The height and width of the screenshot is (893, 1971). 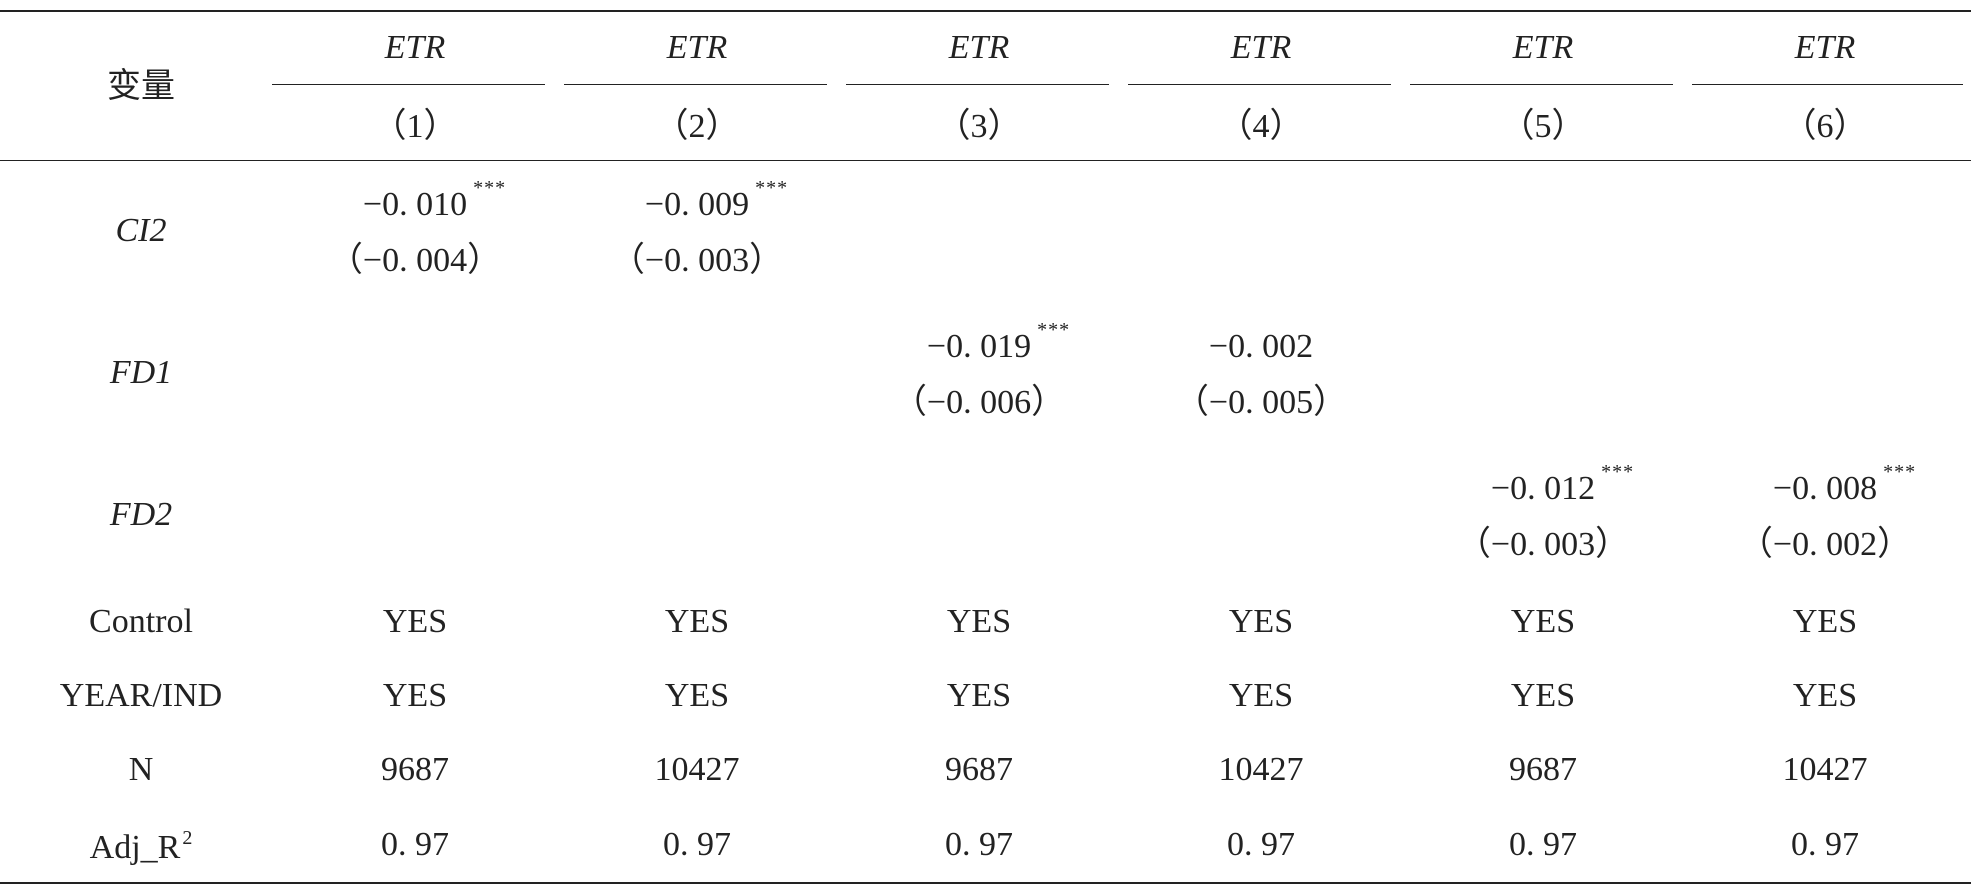 What do you see at coordinates (697, 204) in the screenshot?
I see `coefficient-number: −0. 009` at bounding box center [697, 204].